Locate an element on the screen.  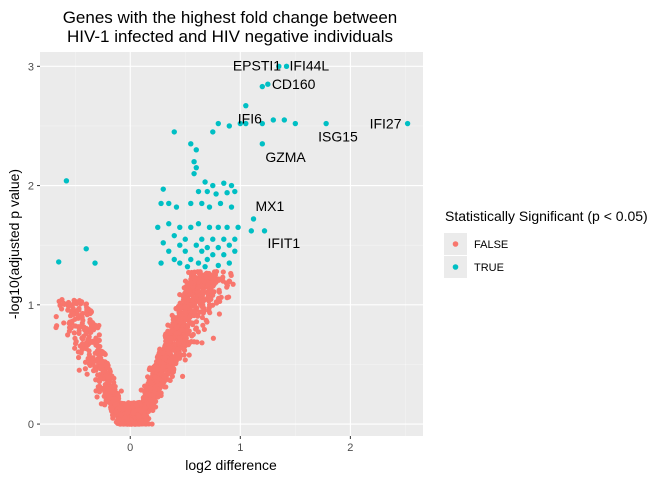
x-tick-label: 0 is located at coordinates (130, 448).